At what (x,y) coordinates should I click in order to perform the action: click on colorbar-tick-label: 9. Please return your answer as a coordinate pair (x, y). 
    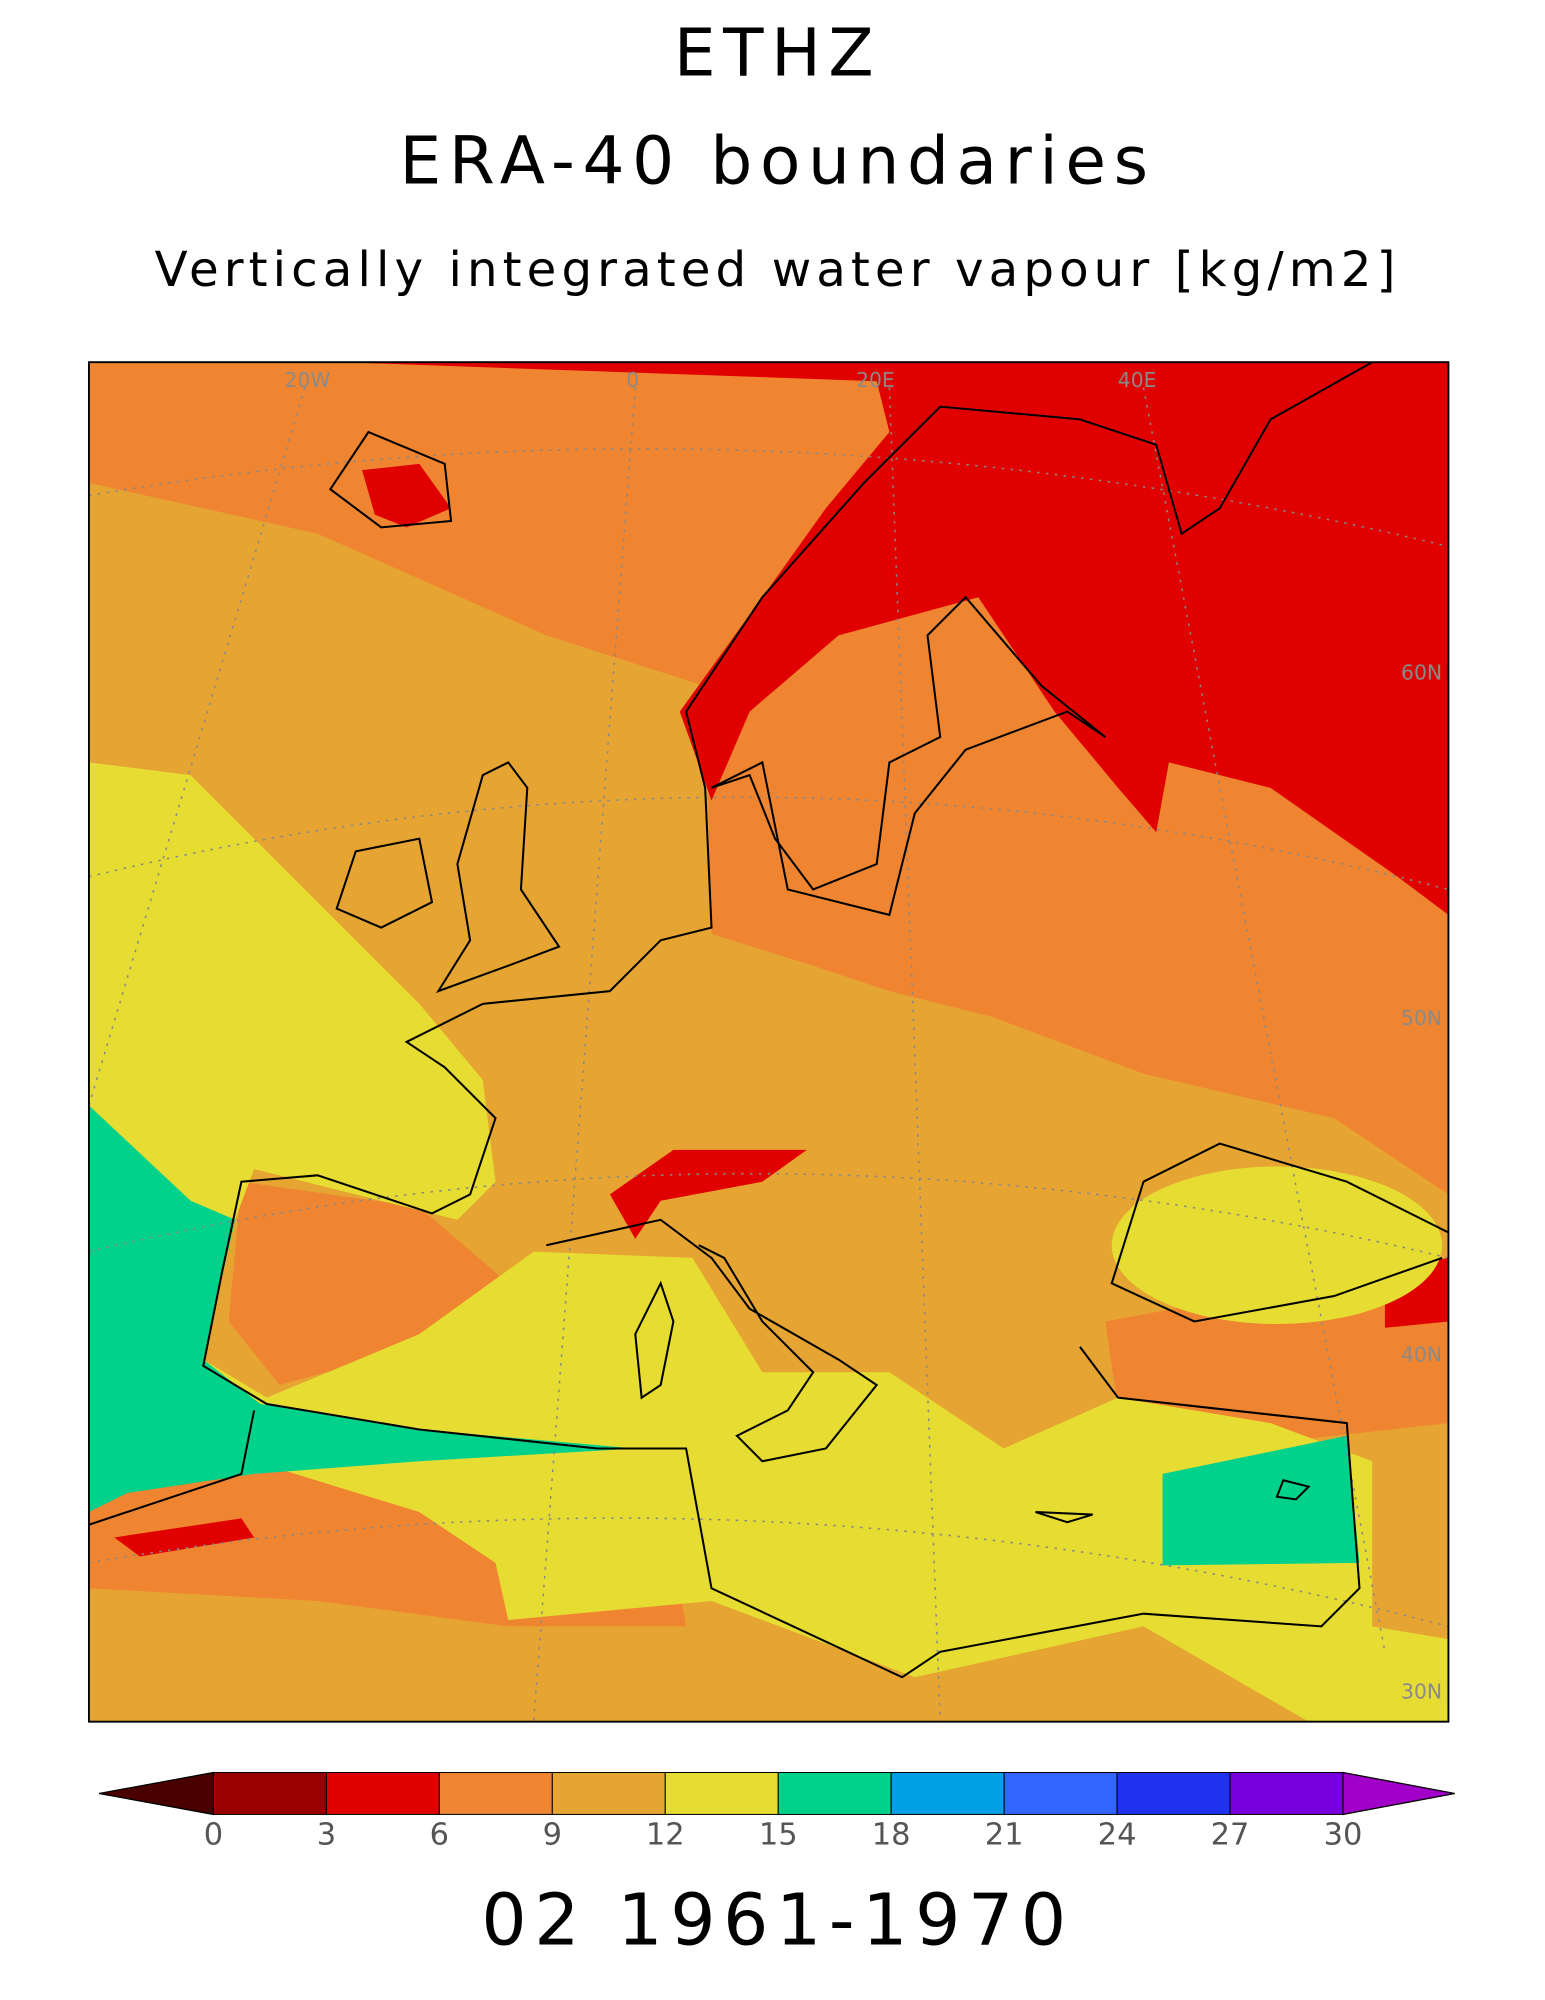
    Looking at the image, I should click on (552, 1835).